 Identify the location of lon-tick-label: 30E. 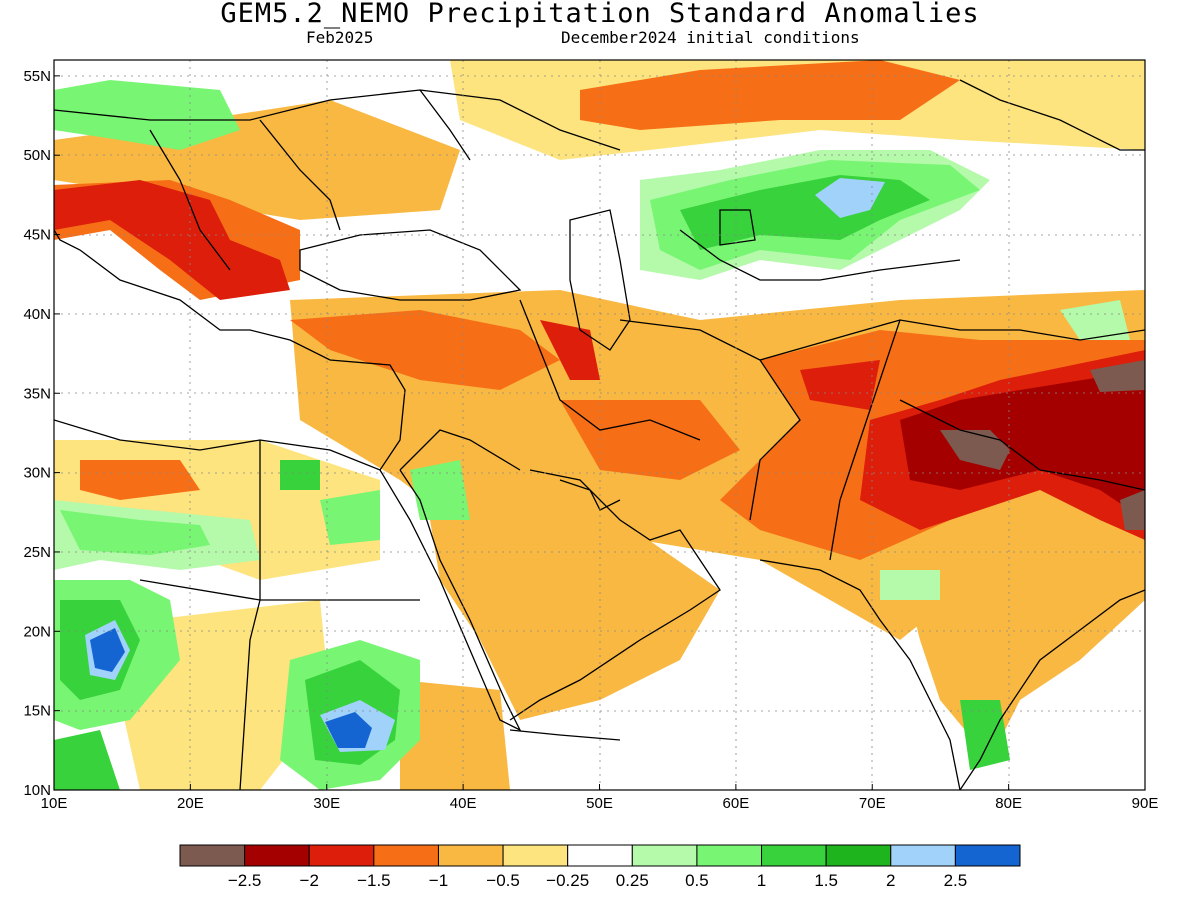
(326, 803).